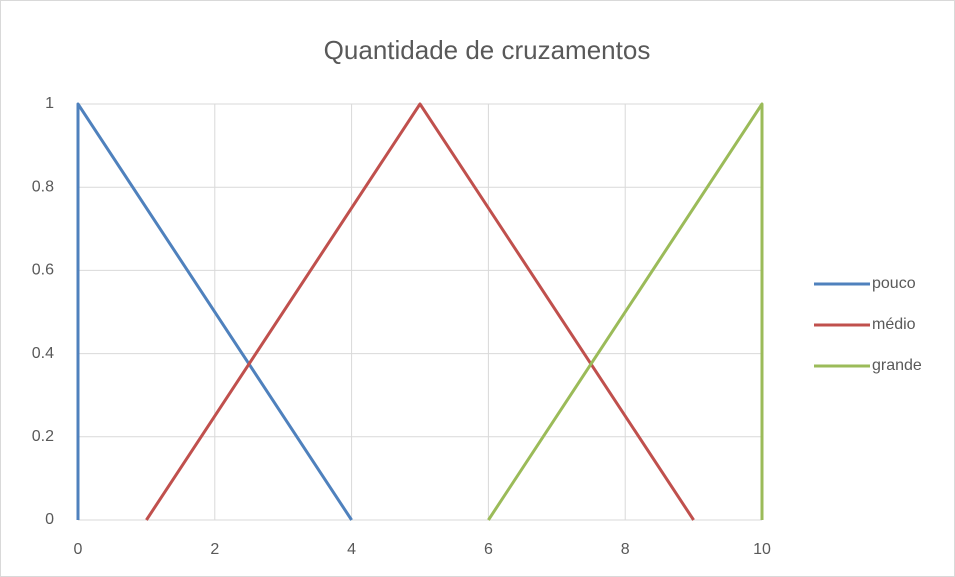 The height and width of the screenshot is (577, 955). Describe the element at coordinates (351, 549) in the screenshot. I see `x-tick-label: 4` at that location.